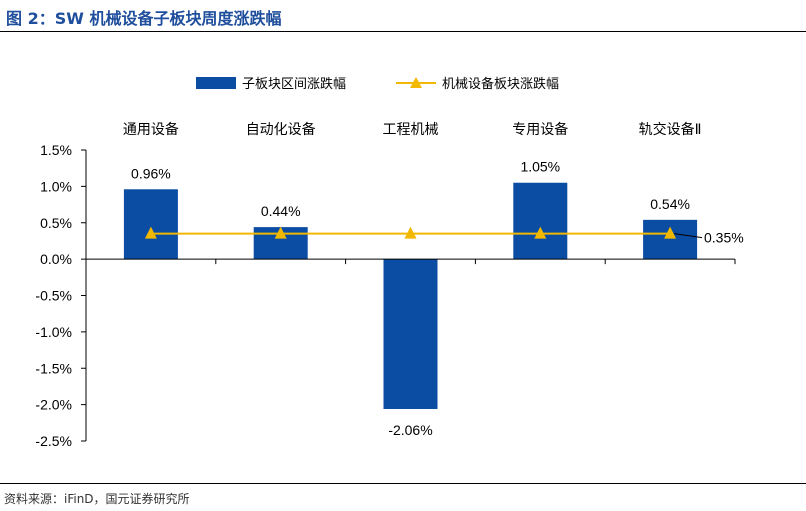 The height and width of the screenshot is (511, 806). I want to click on y-tick-label: -0.5%, so click(53, 296).